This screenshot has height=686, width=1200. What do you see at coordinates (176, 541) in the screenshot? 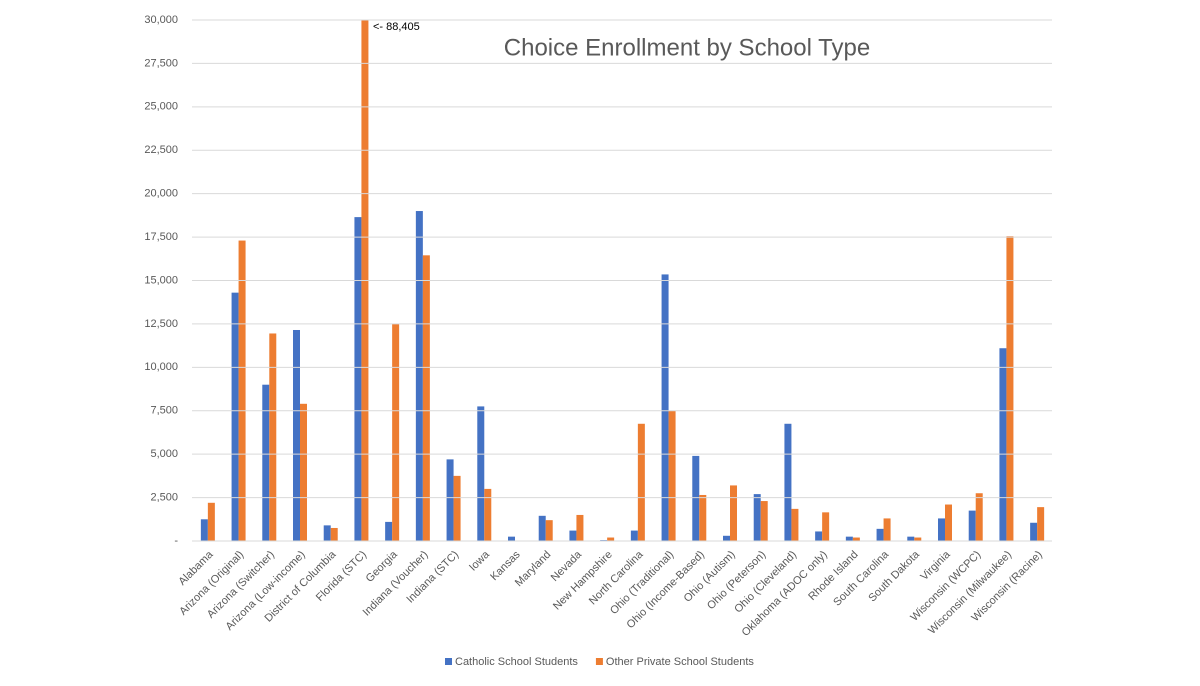
I see `y-tick-label: -` at bounding box center [176, 541].